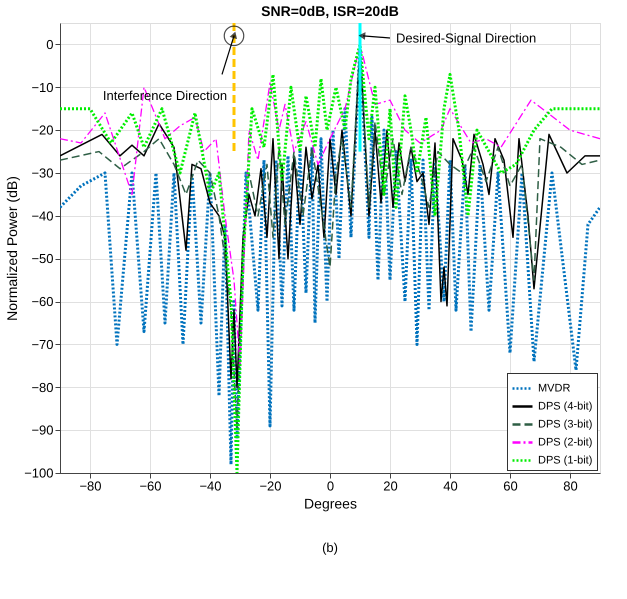  I want to click on x-tick-label: 20, so click(390, 486).